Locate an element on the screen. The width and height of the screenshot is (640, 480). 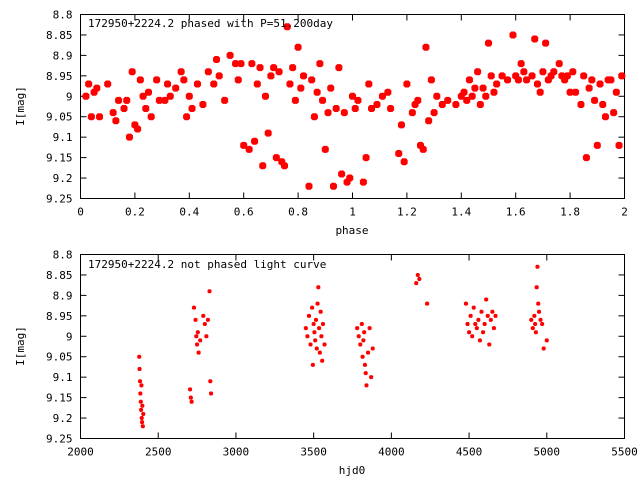
phased-x-tick-label: 1.4 is located at coordinates (461, 212).